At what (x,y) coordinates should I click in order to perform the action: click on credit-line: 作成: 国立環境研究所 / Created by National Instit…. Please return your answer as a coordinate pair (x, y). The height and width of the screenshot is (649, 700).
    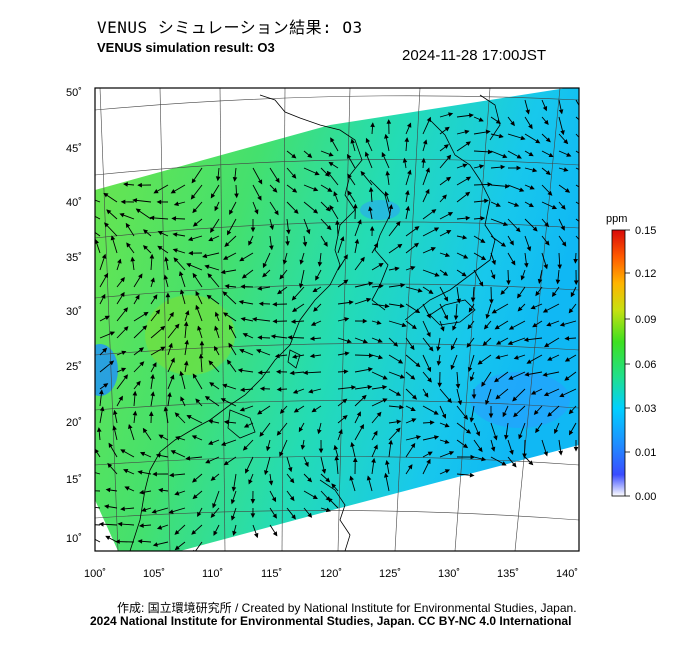
    Looking at the image, I should click on (347, 608).